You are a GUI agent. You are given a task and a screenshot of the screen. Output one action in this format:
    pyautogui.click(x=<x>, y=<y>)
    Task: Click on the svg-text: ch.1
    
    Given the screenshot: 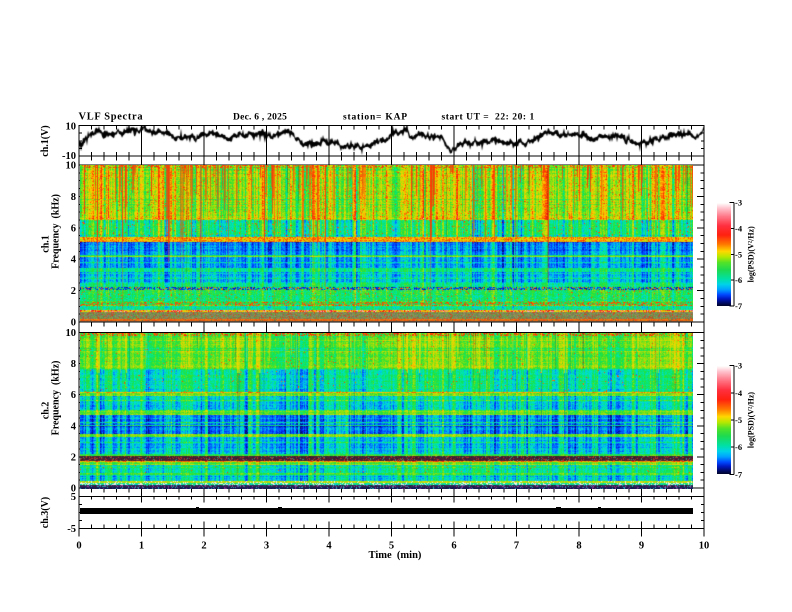 What is the action you would take?
    pyautogui.click(x=46, y=244)
    